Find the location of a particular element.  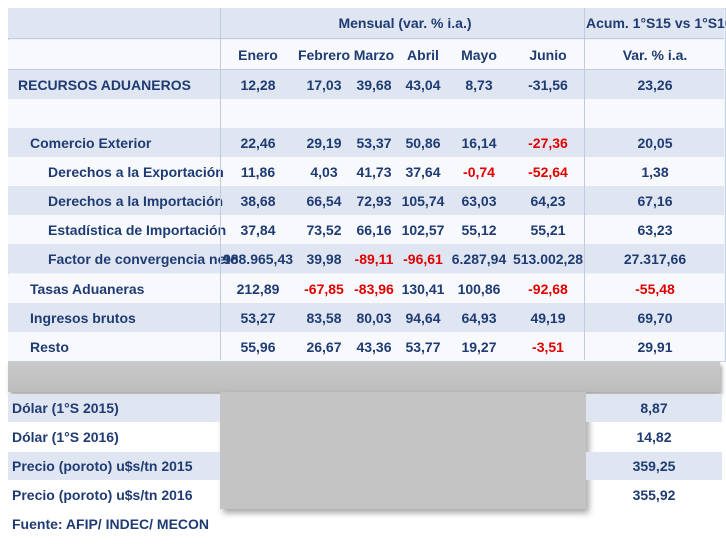

row-value: 64,23 is located at coordinates (548, 200).